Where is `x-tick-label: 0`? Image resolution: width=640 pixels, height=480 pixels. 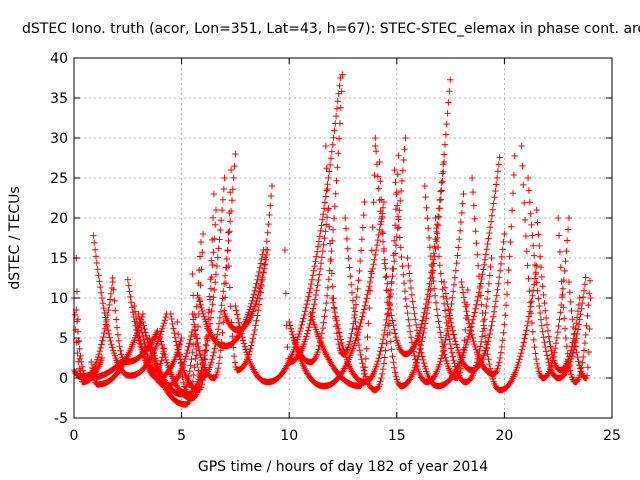 x-tick-label: 0 is located at coordinates (74, 436).